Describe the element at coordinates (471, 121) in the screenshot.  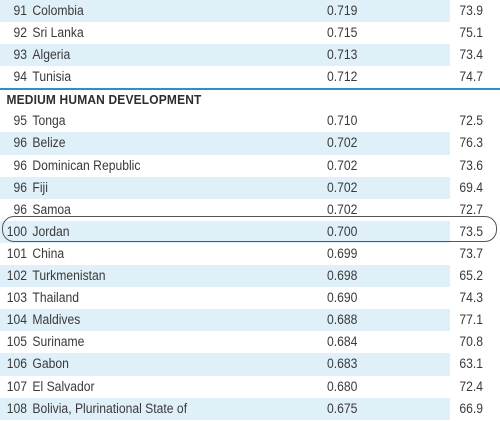
I see `life-expectancy-cell: 72.5` at that location.